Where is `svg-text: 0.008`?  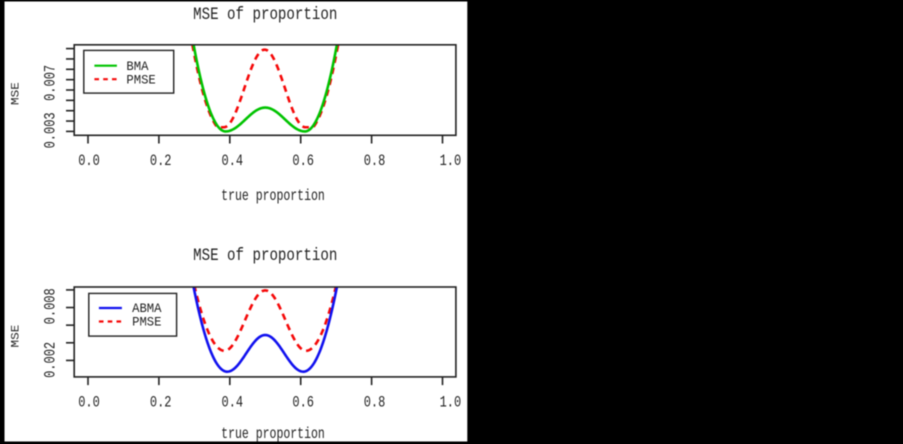 svg-text: 0.008 is located at coordinates (51, 306).